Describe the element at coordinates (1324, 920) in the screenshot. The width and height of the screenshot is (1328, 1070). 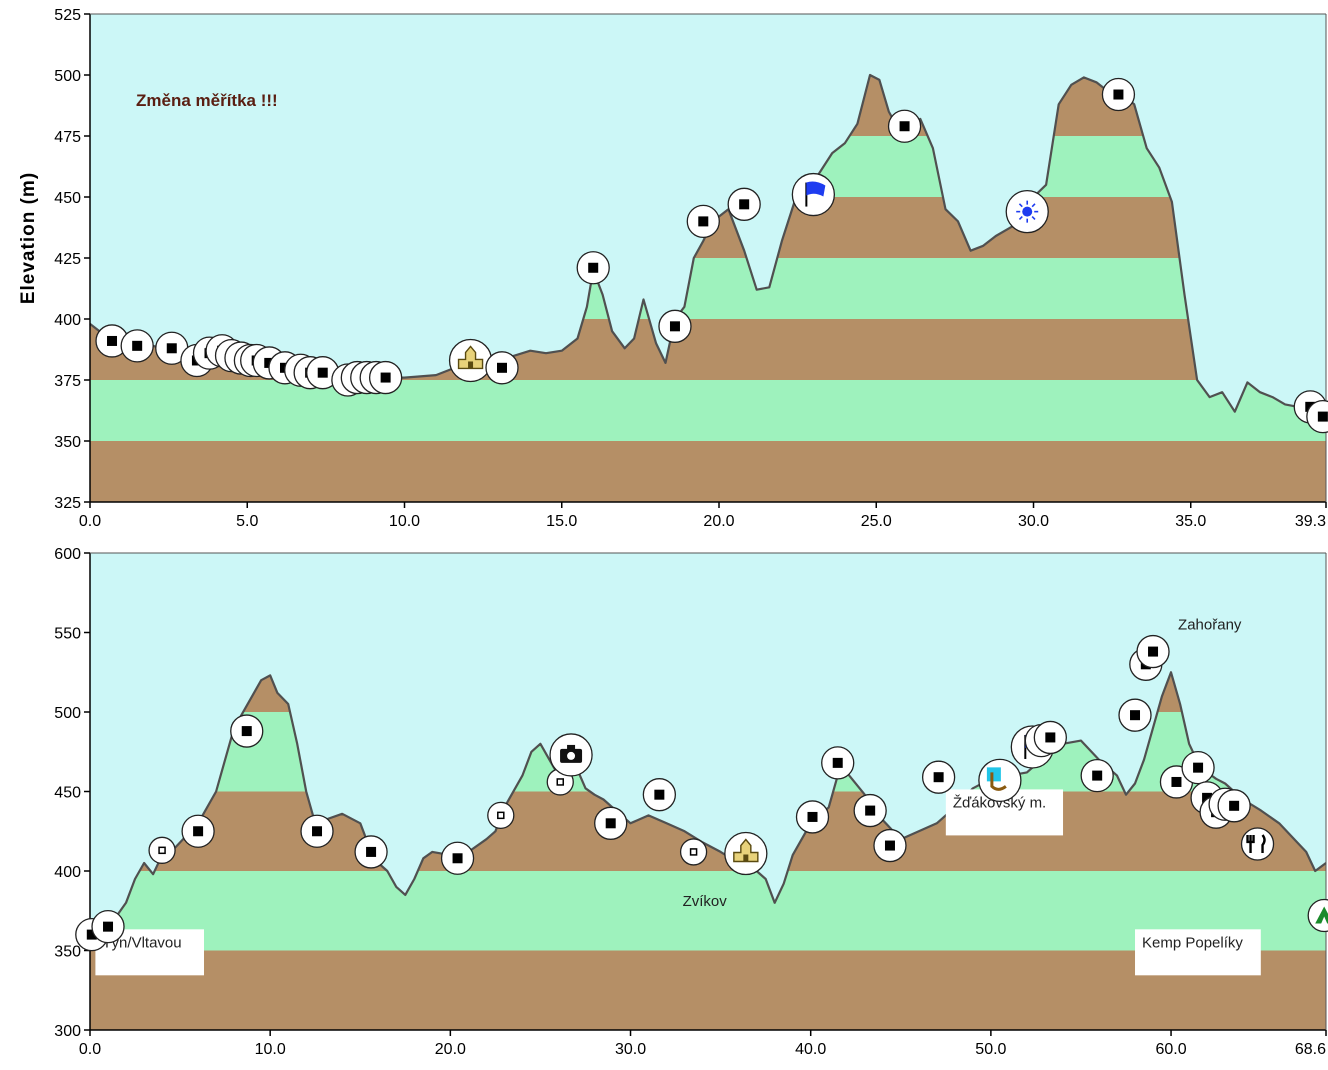
I see `camp-door` at that location.